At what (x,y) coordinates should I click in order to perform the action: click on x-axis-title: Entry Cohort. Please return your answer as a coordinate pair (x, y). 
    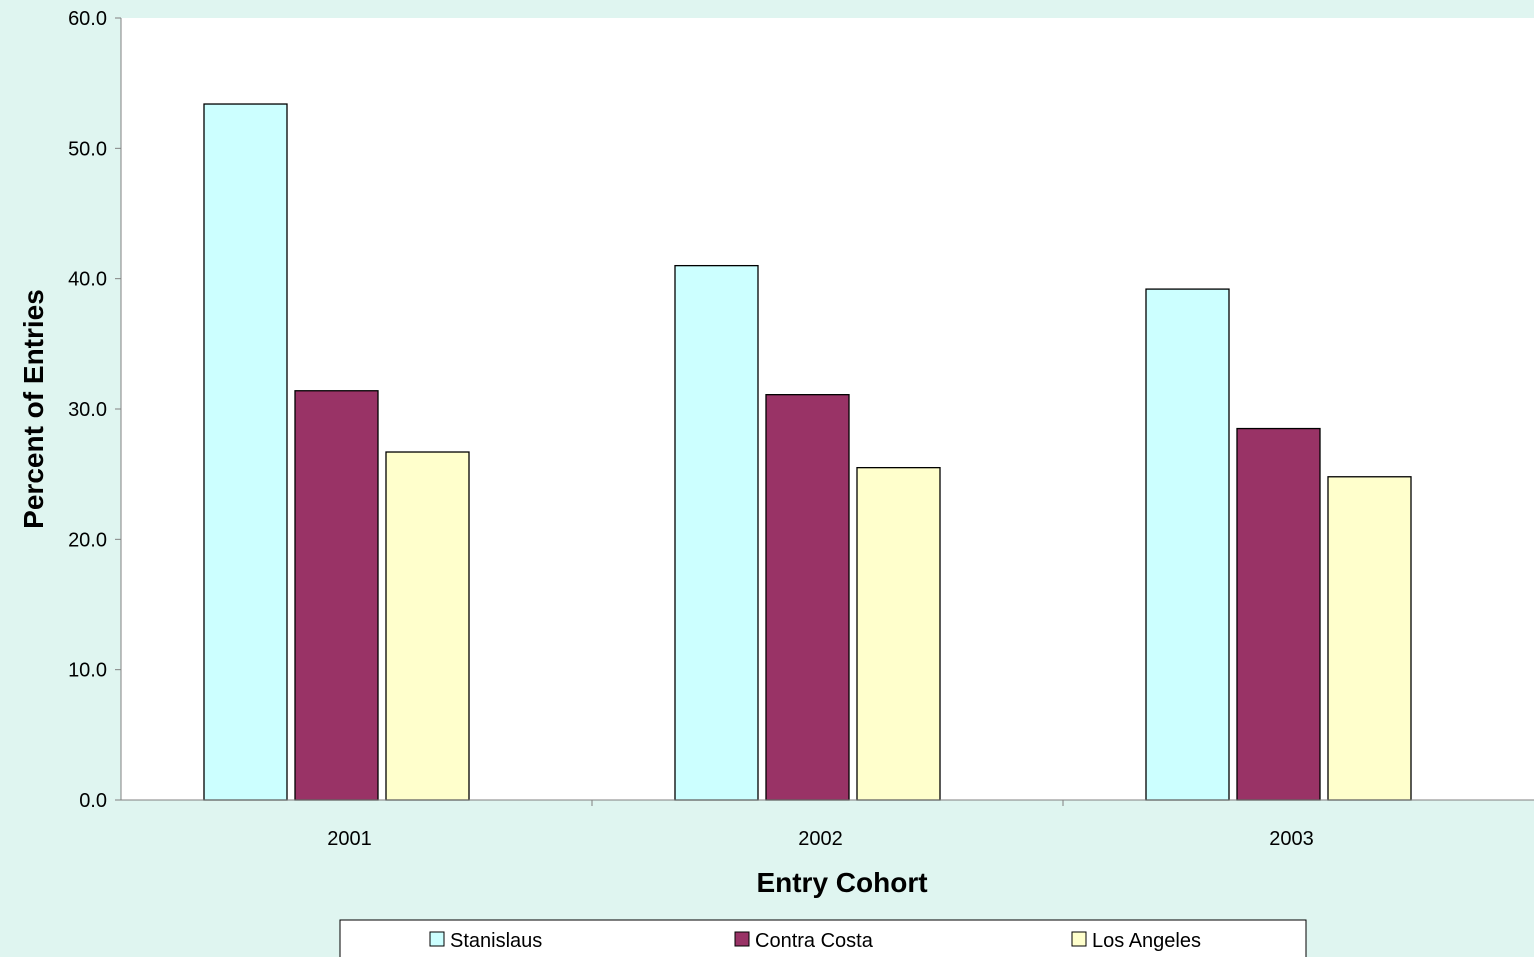
    Looking at the image, I should click on (841, 882).